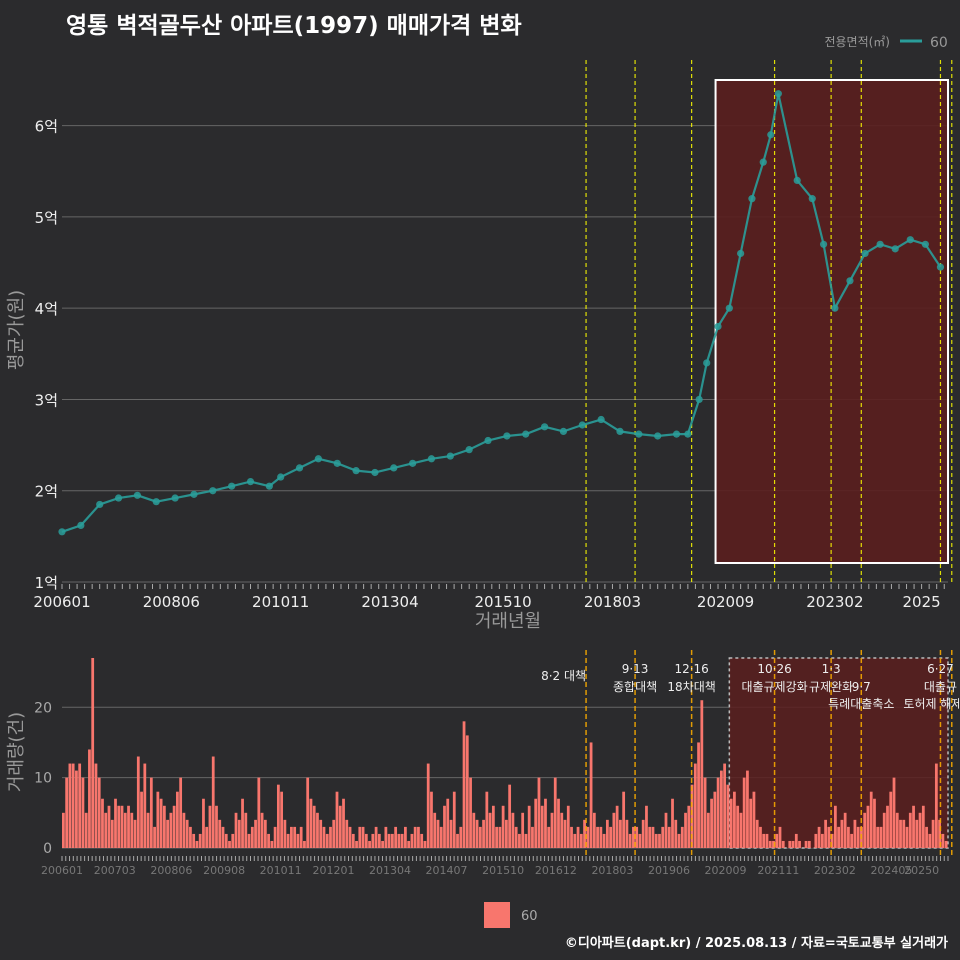 The width and height of the screenshot is (960, 960). I want to click on price-x-tick-label: 201510, so click(502, 602).